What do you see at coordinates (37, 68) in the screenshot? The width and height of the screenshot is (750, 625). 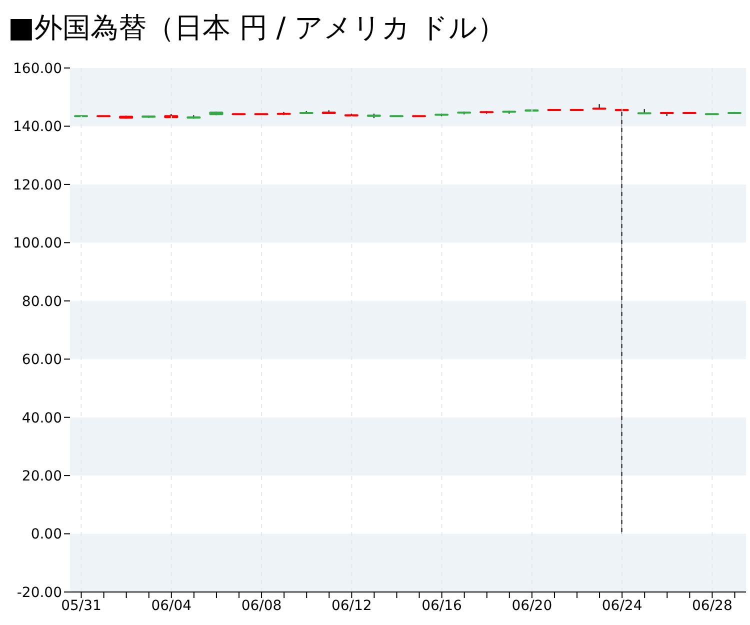 I see `y-tick-label: 160.00` at bounding box center [37, 68].